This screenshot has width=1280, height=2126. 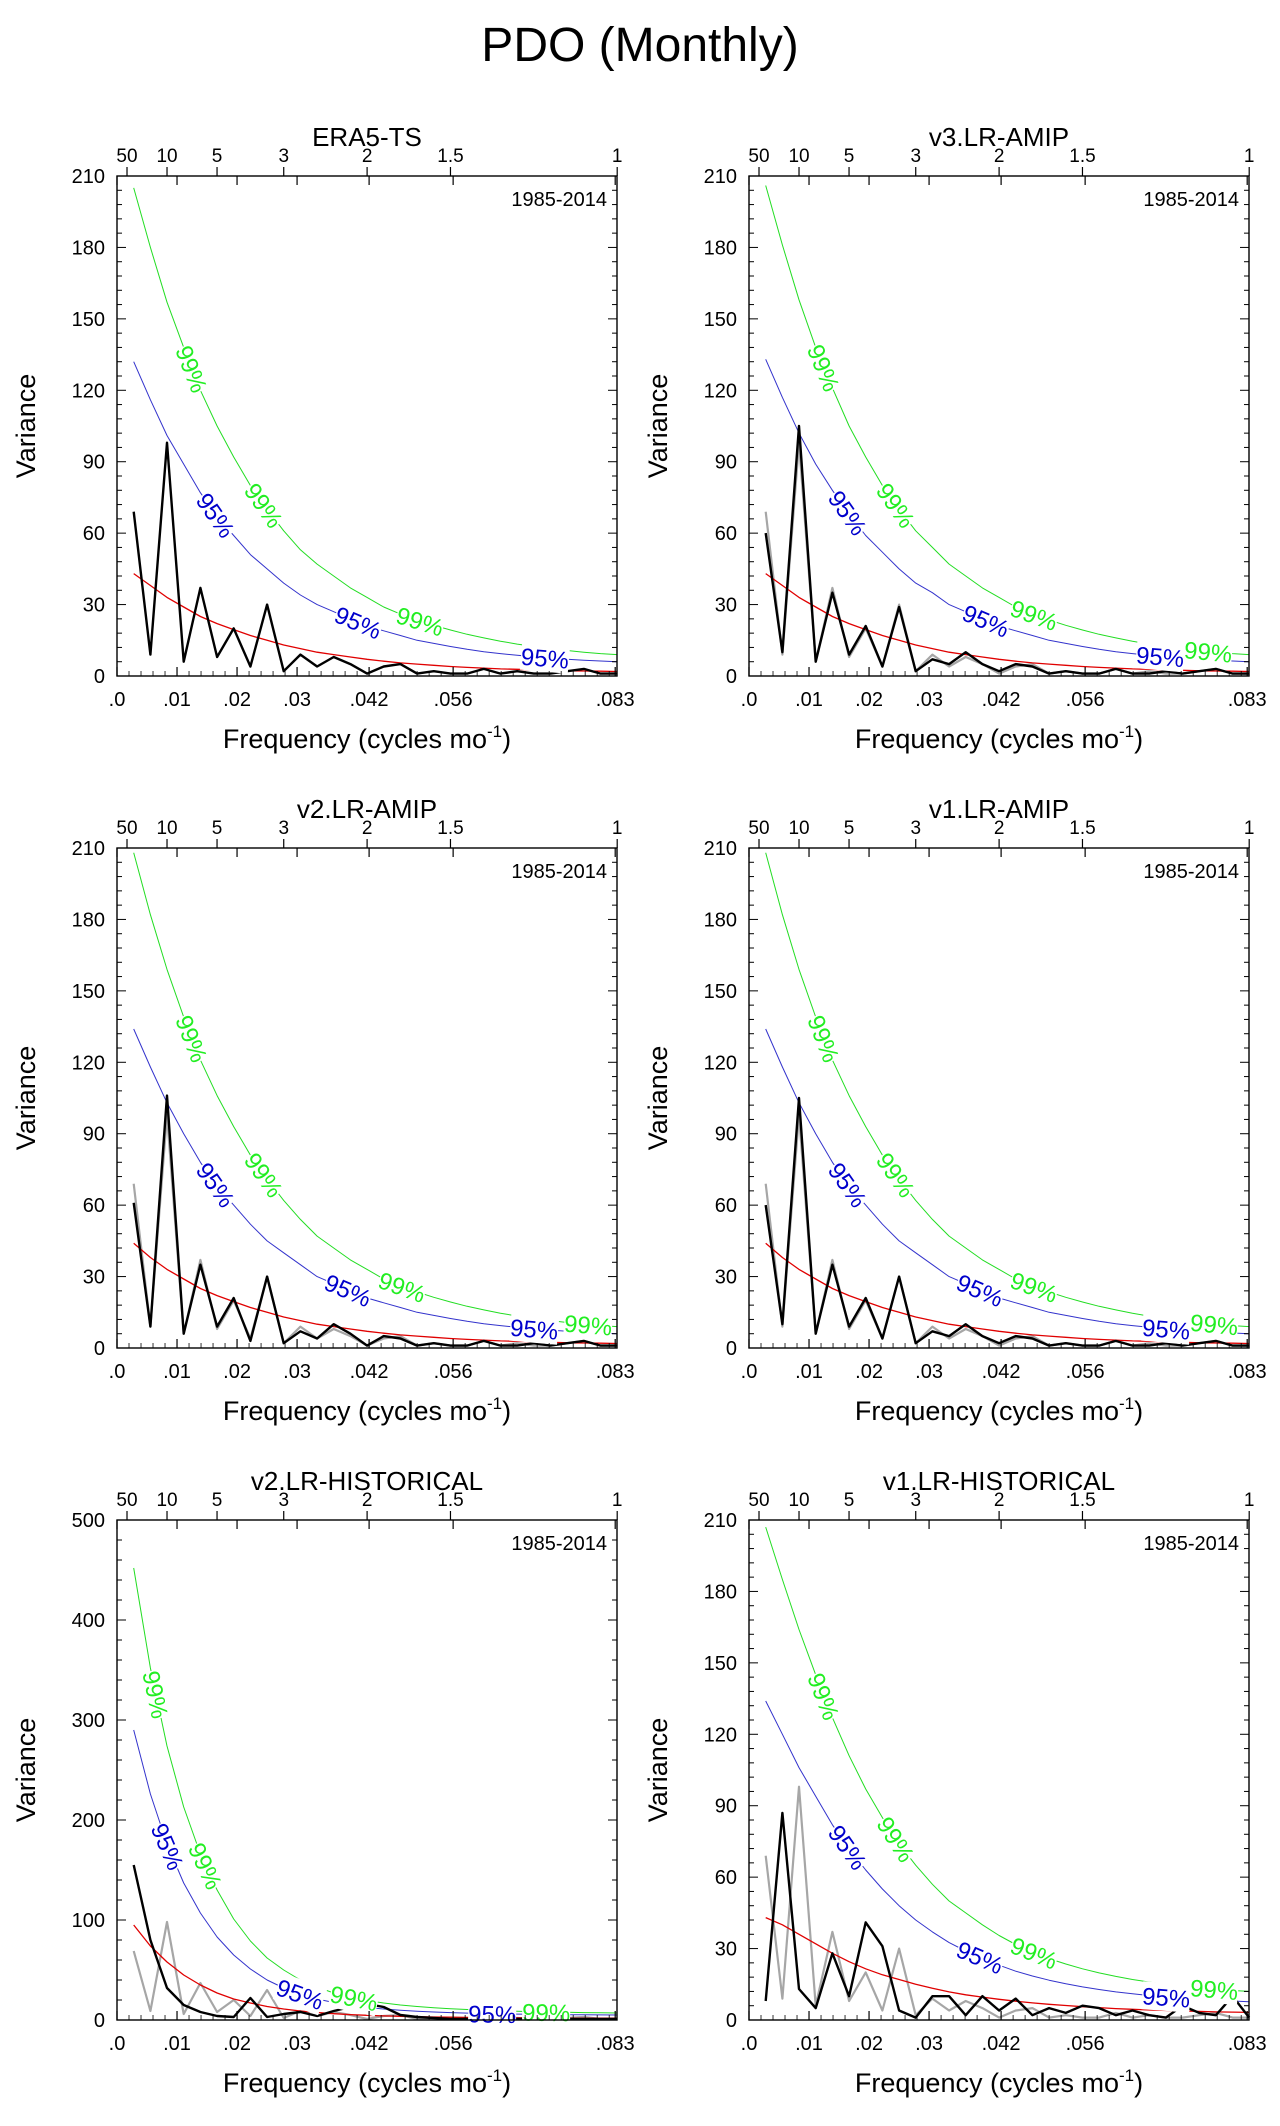 I want to click on panel-title: v3.LR-AMIP, so click(x=999, y=137).